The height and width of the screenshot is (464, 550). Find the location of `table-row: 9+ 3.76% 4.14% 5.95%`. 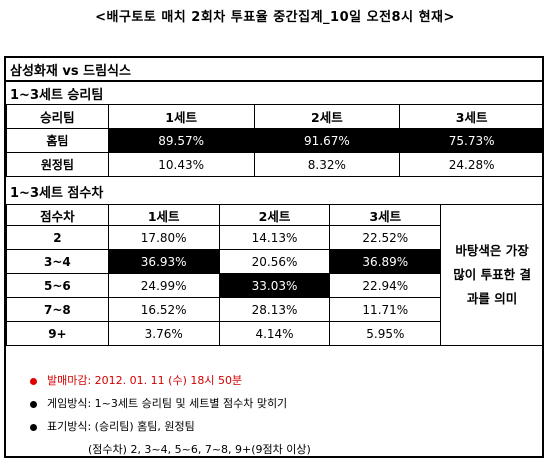

table-row: 9+ 3.76% 4.14% 5.95% is located at coordinates (275, 333).